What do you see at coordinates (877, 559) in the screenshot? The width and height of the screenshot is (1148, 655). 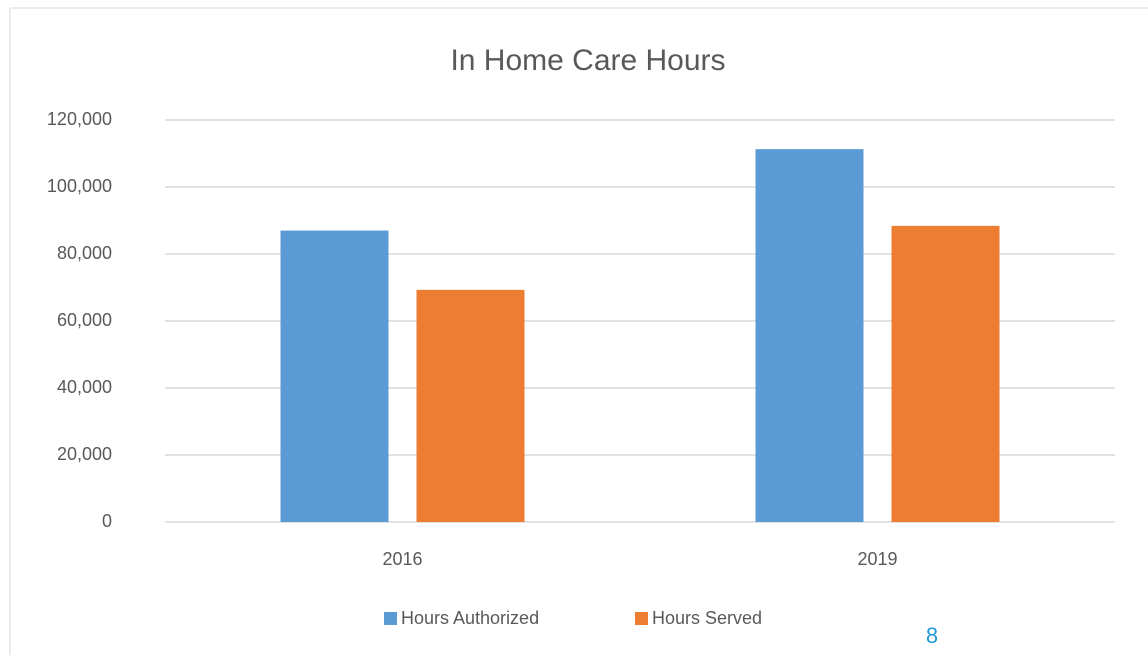 I see `x-tick-label: 2019` at bounding box center [877, 559].